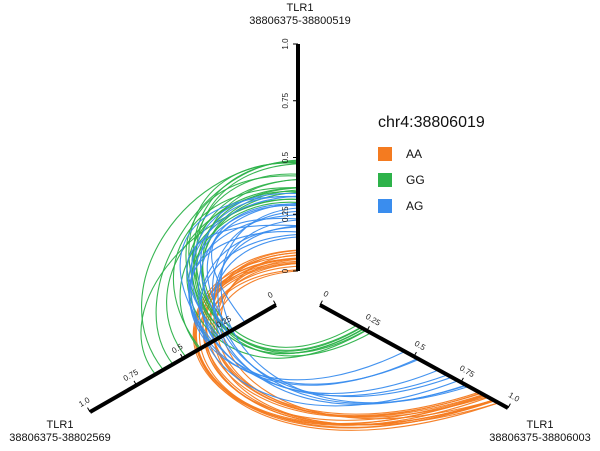 The image size is (600, 451). What do you see at coordinates (431, 206) in the screenshot?
I see `legend-item-ag: AG` at bounding box center [431, 206].